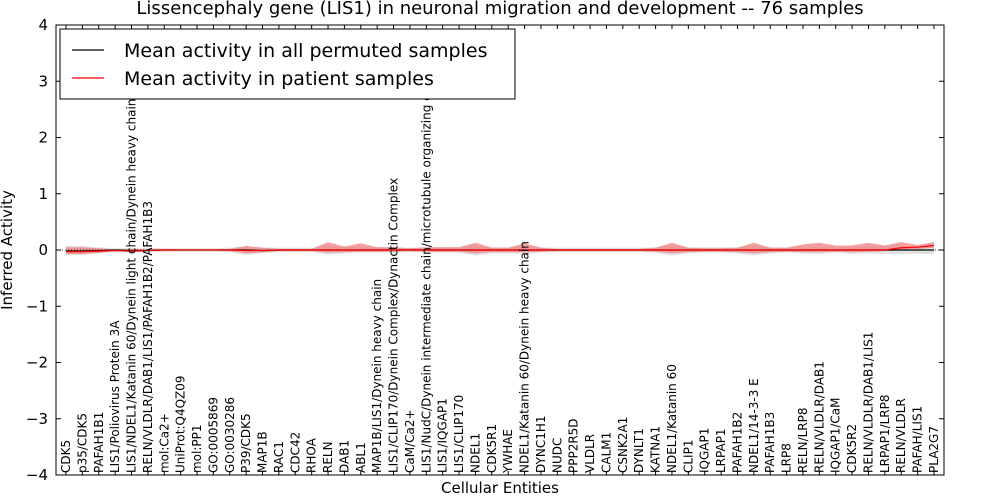 The image size is (1000, 500). I want to click on legend-box, so click(287, 64).